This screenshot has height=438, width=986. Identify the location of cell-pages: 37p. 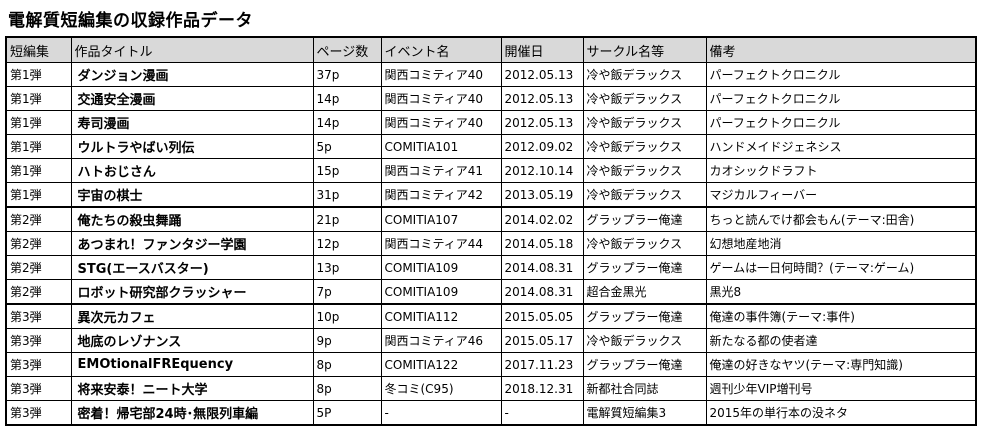
(347, 74).